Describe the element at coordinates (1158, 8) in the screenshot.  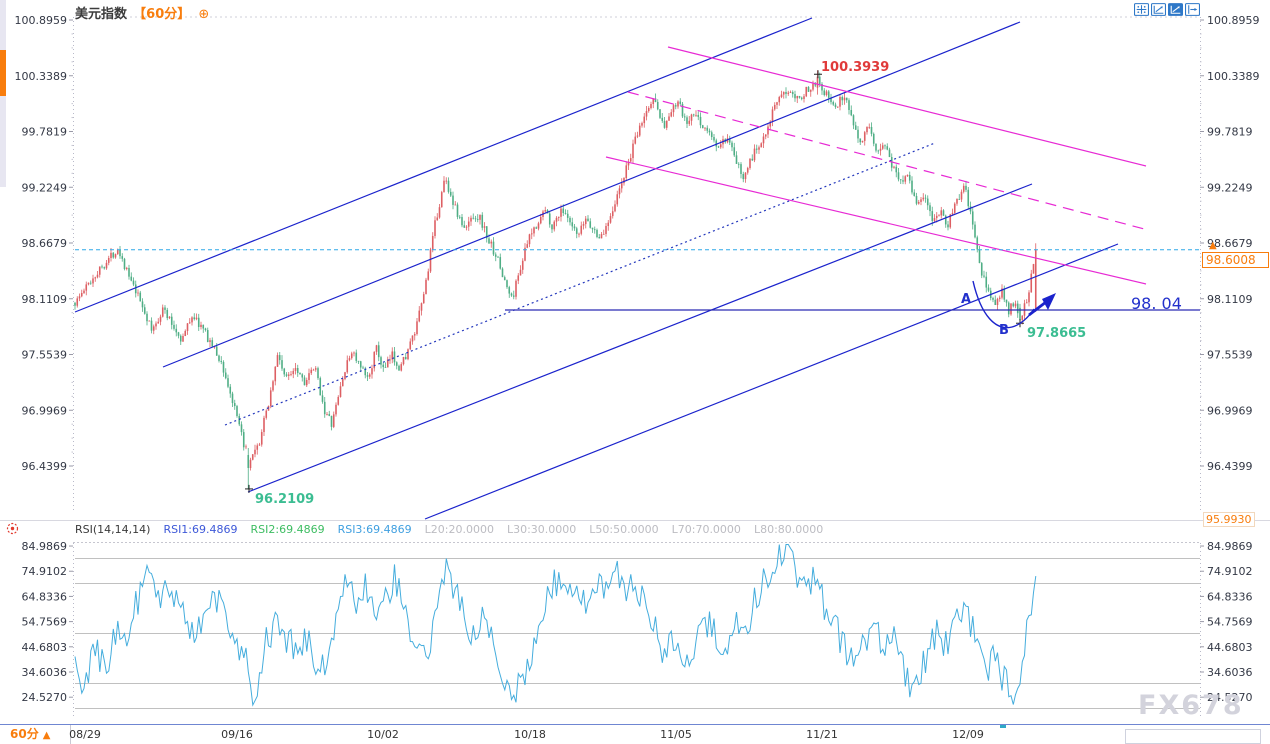
I see `scale-horizontal-icon` at that location.